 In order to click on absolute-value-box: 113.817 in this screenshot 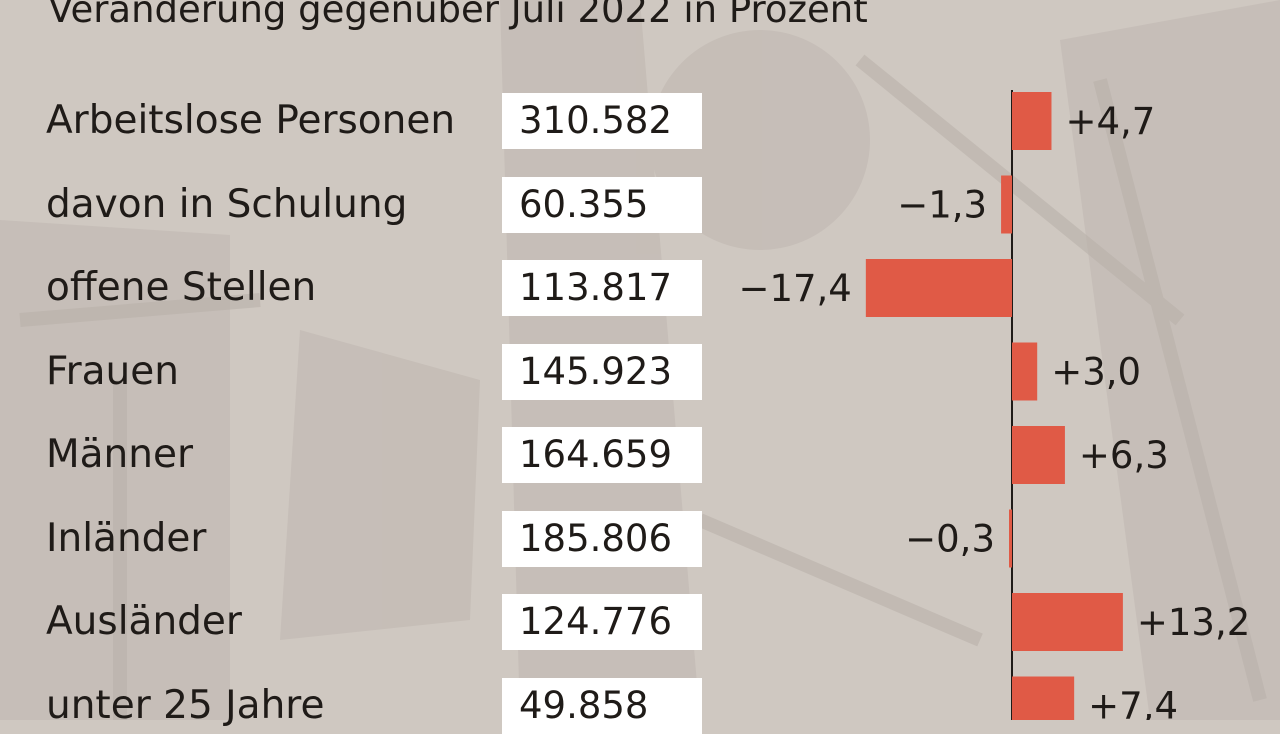, I will do `click(602, 288)`.